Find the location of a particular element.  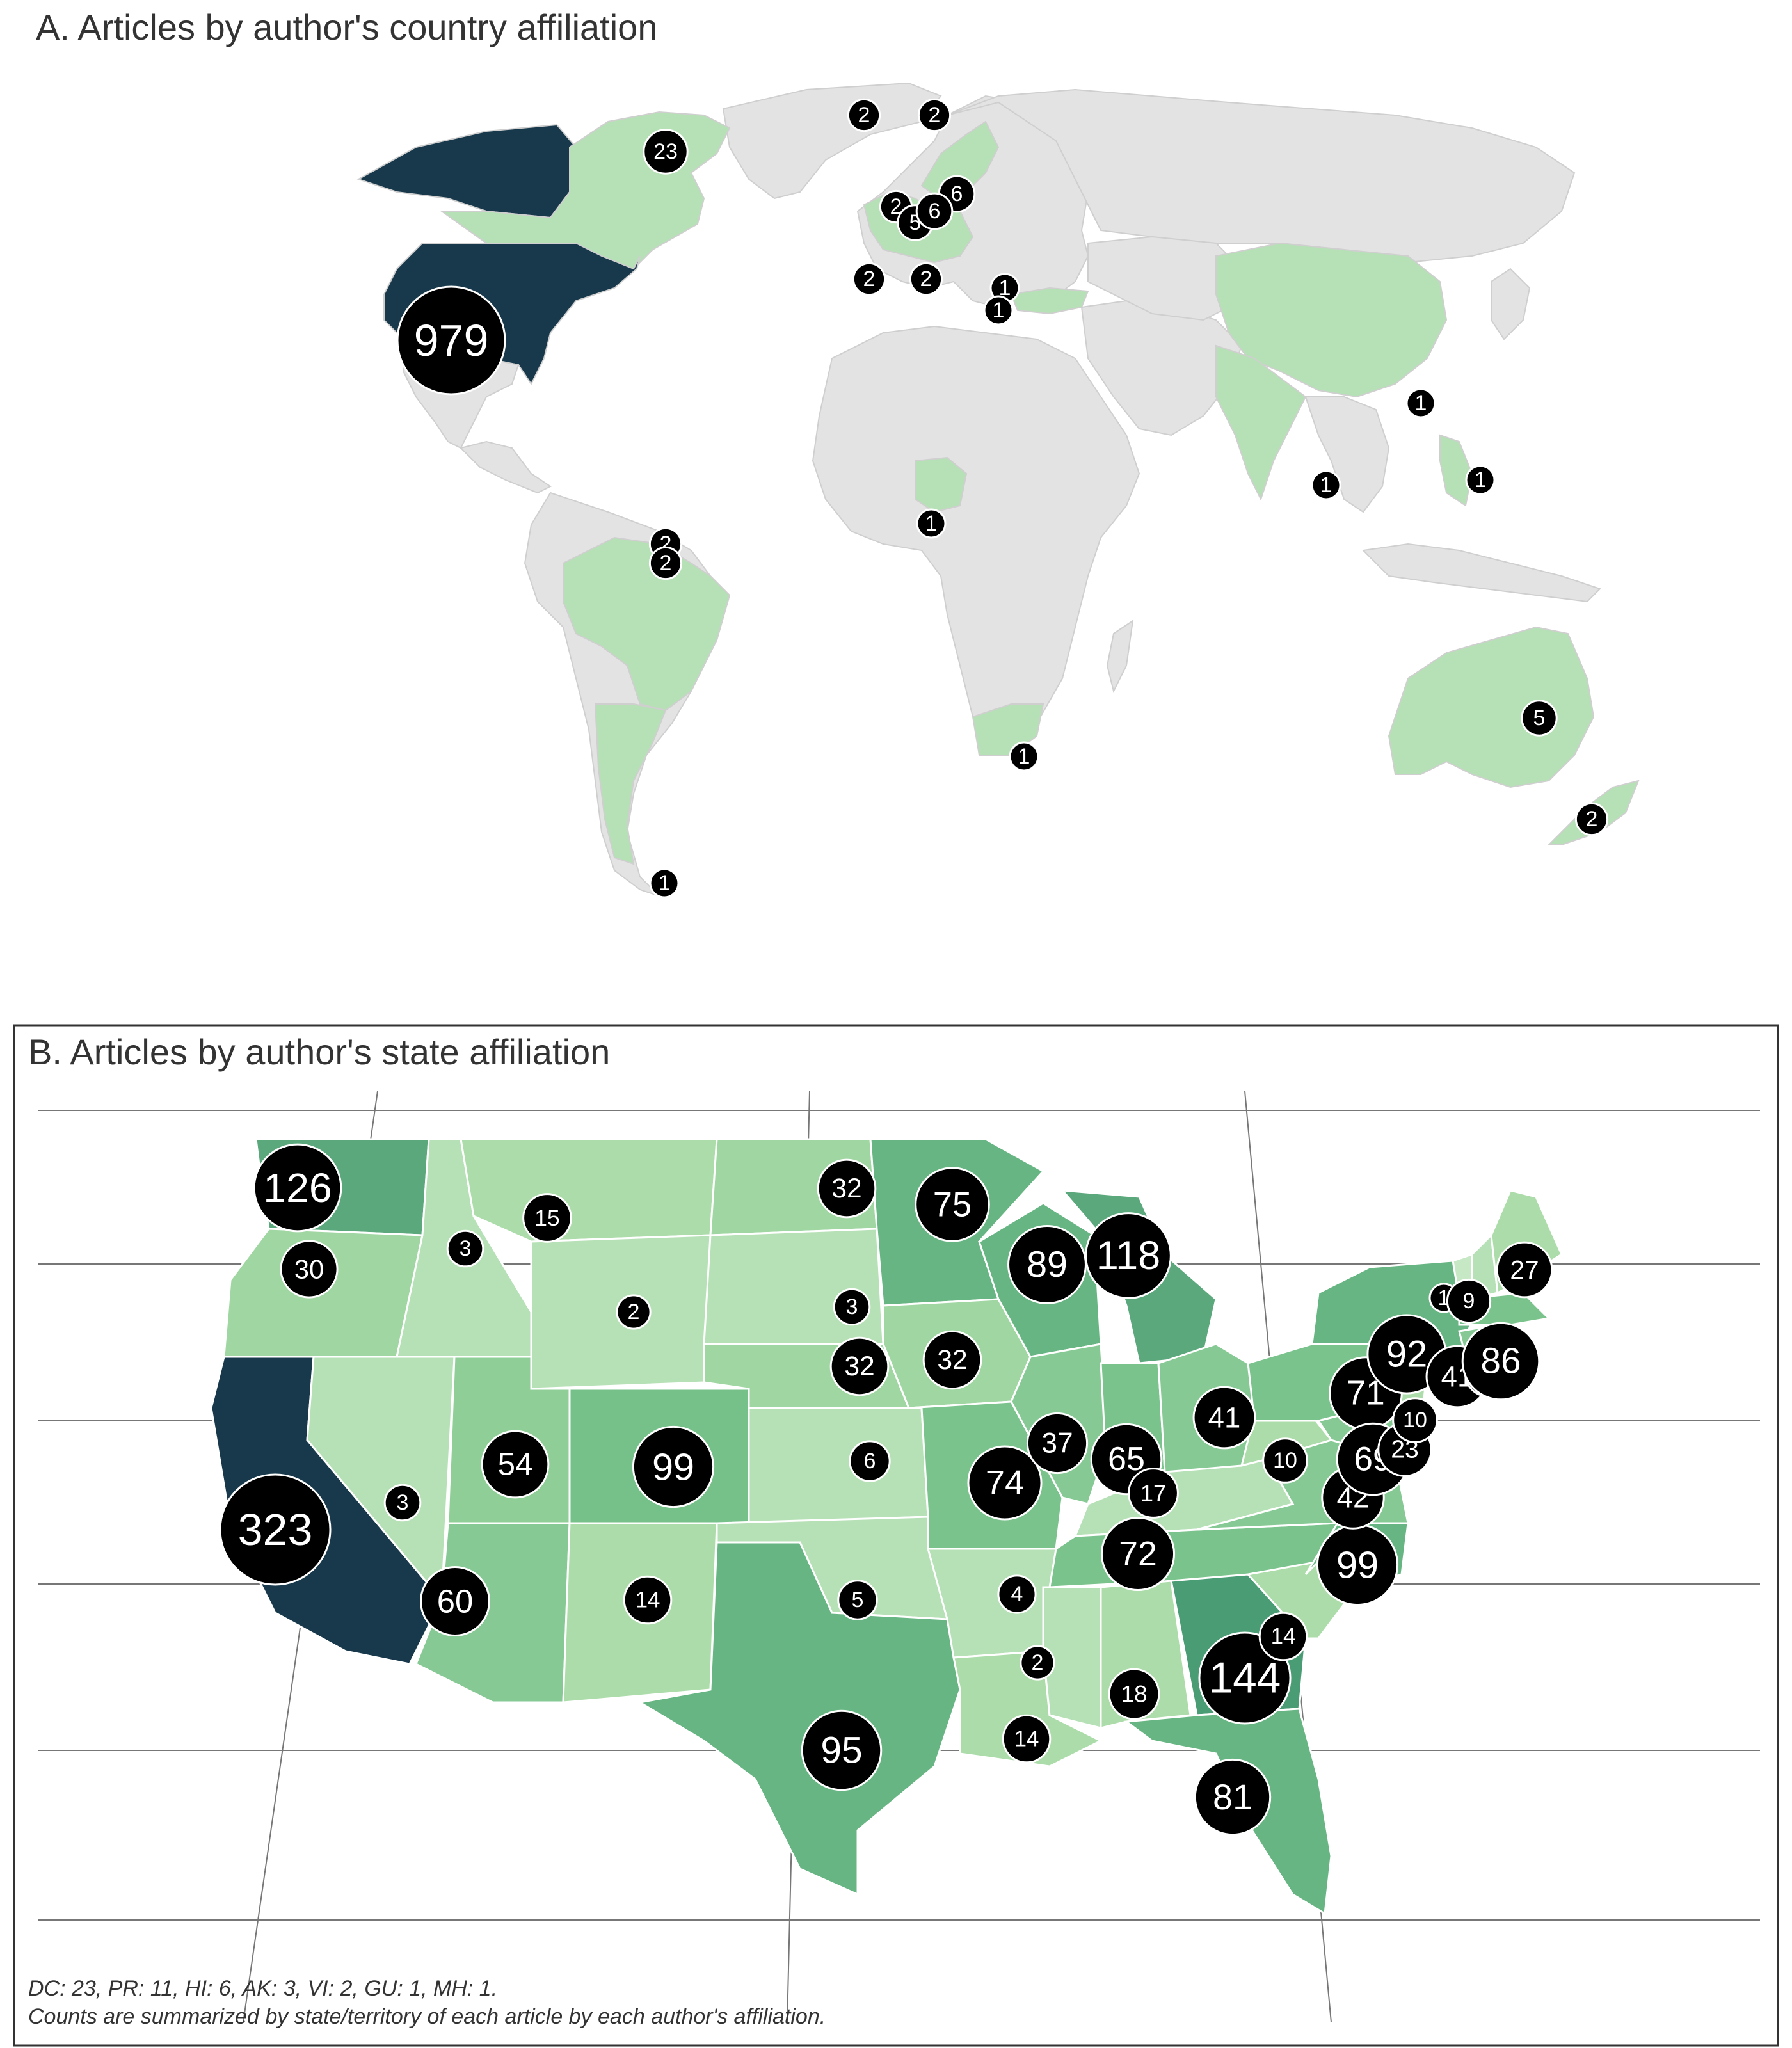

state-marker-label: 89 is located at coordinates (1047, 1264).